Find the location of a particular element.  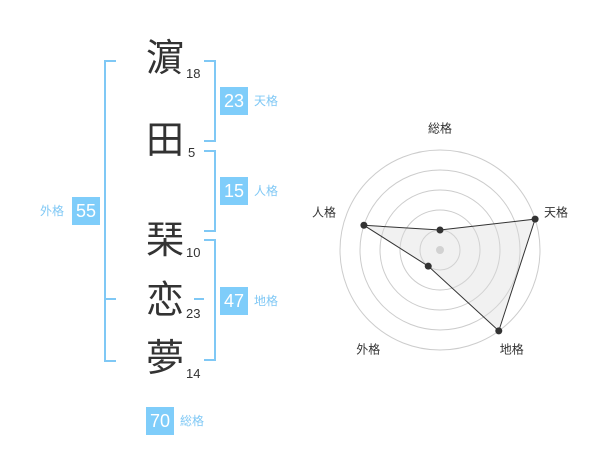

radar-axis-label: 外格 is located at coordinates (368, 349).